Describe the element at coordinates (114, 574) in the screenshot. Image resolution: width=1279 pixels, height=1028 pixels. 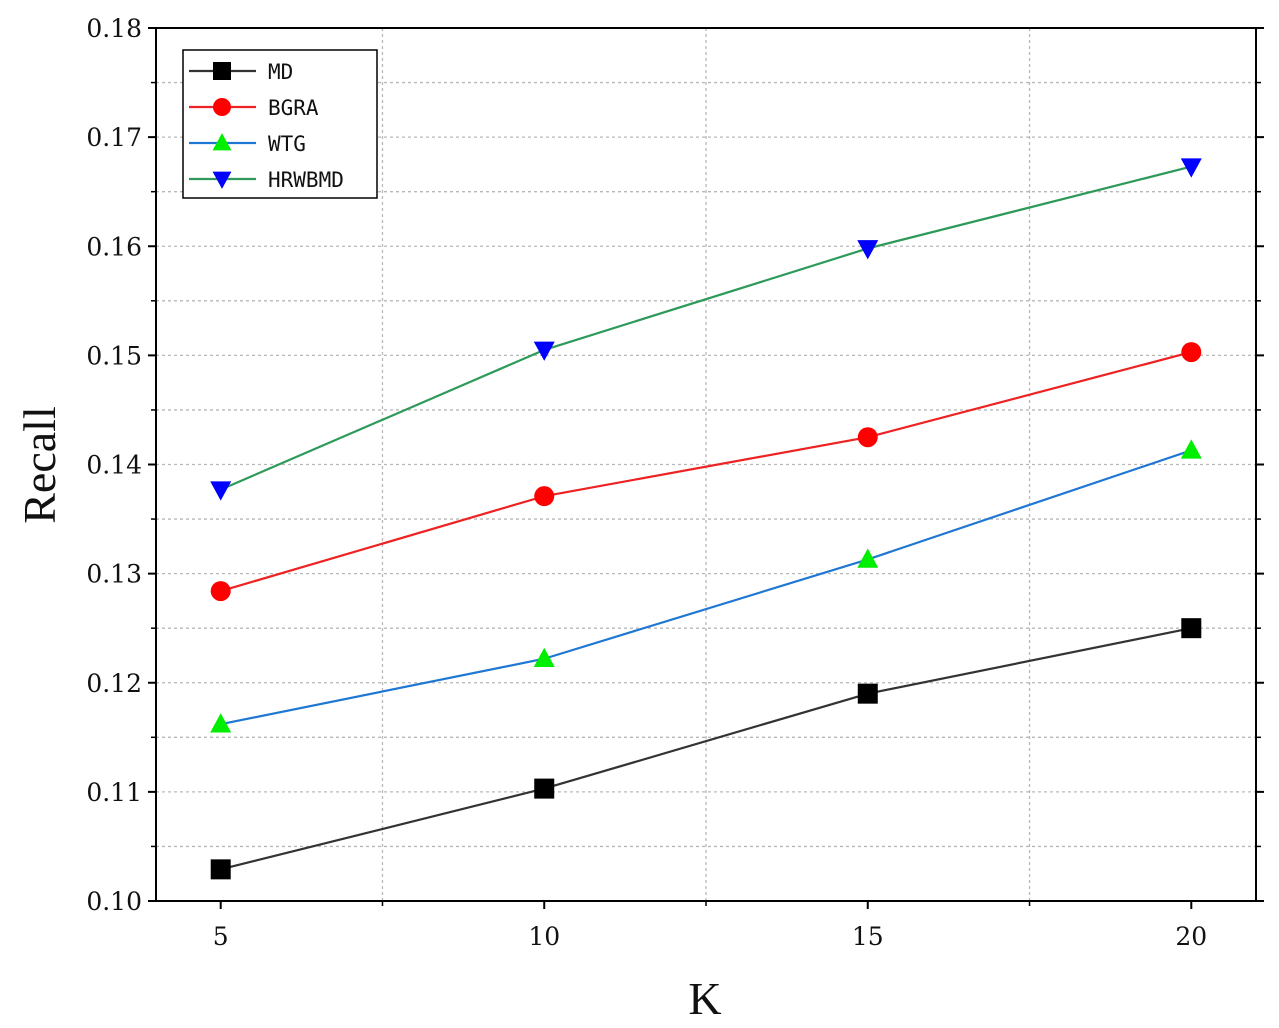
I see `y-tick-label: 0.13` at that location.